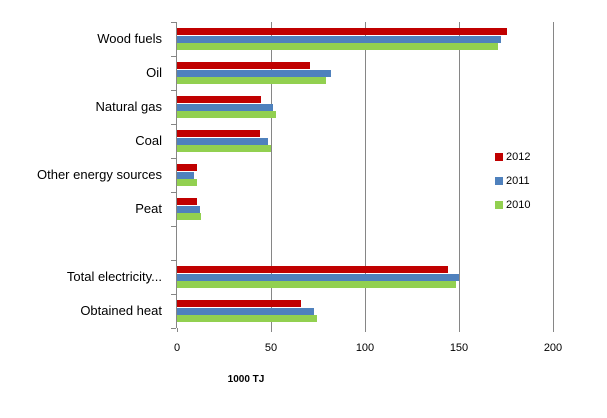 Image resolution: width=607 pixels, height=418 pixels. I want to click on legend-item-2012: 2012, so click(512, 157).